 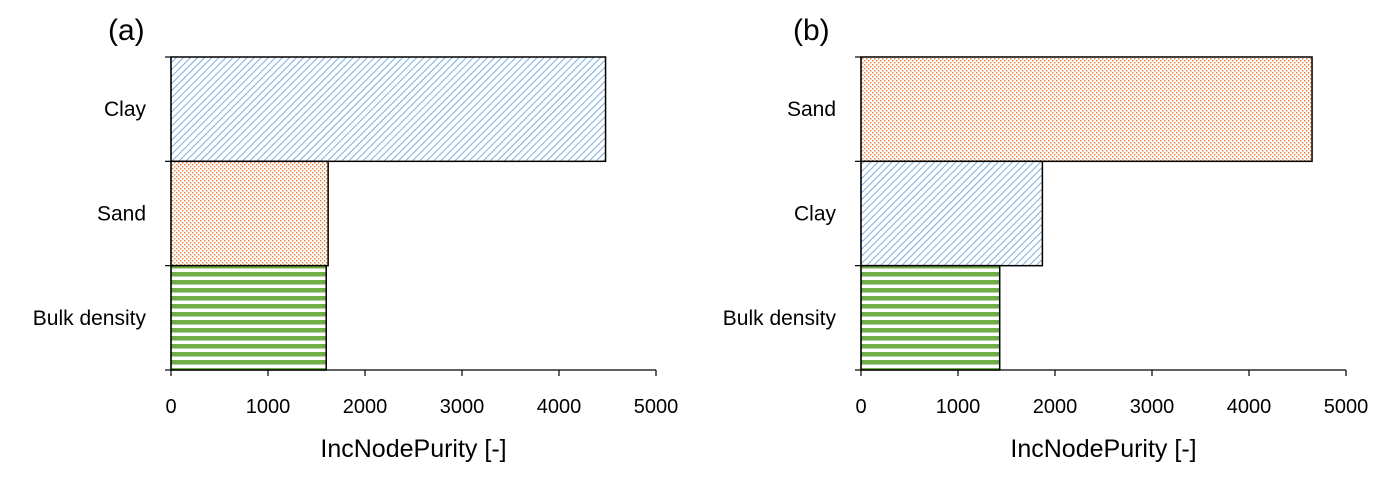 What do you see at coordinates (811, 30) in the screenshot?
I see `panel-label: (b)` at bounding box center [811, 30].